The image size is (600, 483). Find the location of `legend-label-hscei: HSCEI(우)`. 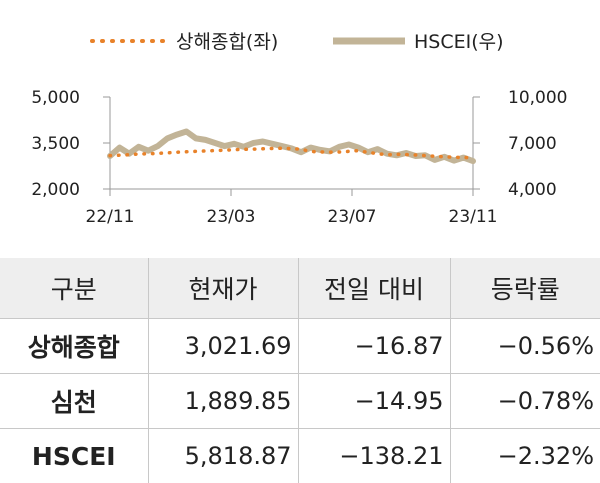

legend-label-hscei: HSCEI(우) is located at coordinates (459, 42).